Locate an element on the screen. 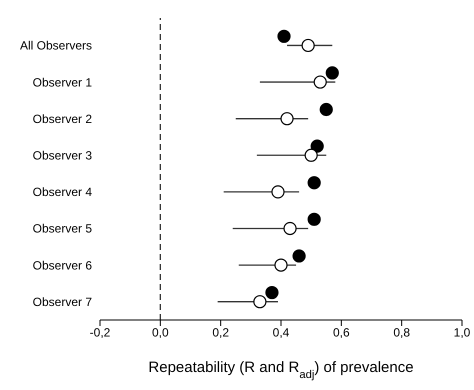 Image resolution: width=474 pixels, height=390 pixels. x-tick-label: 0,4 is located at coordinates (281, 333).